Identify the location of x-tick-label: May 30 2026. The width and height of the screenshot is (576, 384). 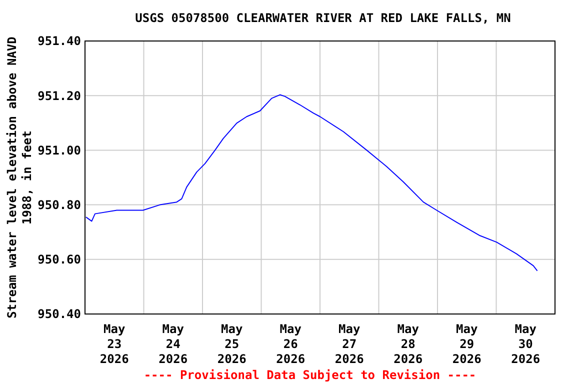
(525, 344).